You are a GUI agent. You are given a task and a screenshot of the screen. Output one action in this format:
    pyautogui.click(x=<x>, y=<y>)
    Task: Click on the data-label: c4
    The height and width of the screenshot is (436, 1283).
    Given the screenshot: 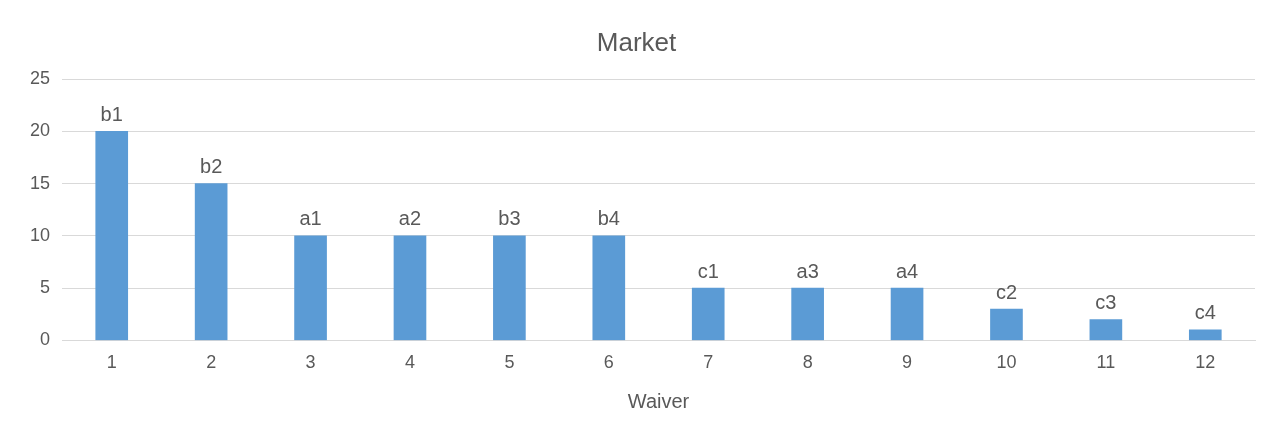 What is the action you would take?
    pyautogui.click(x=1205, y=312)
    